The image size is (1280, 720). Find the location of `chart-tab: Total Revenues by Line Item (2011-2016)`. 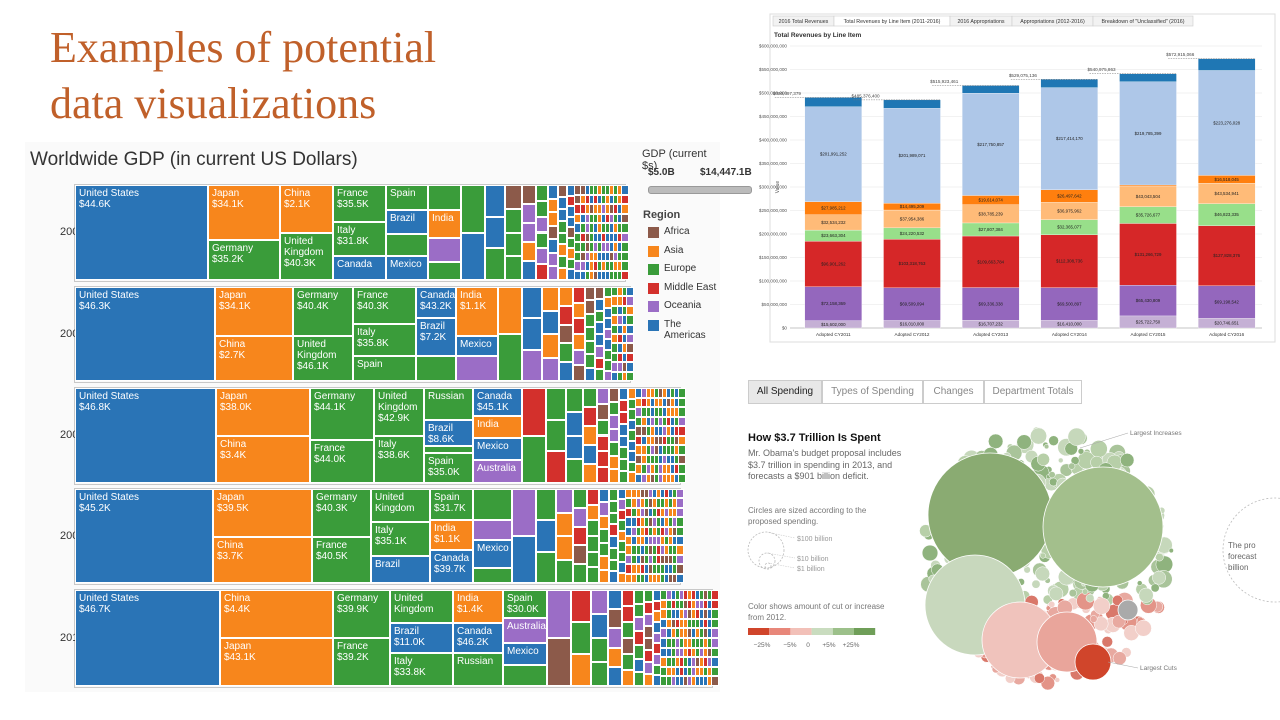

chart-tab: Total Revenues by Line Item (2011-2016) is located at coordinates (892, 21).